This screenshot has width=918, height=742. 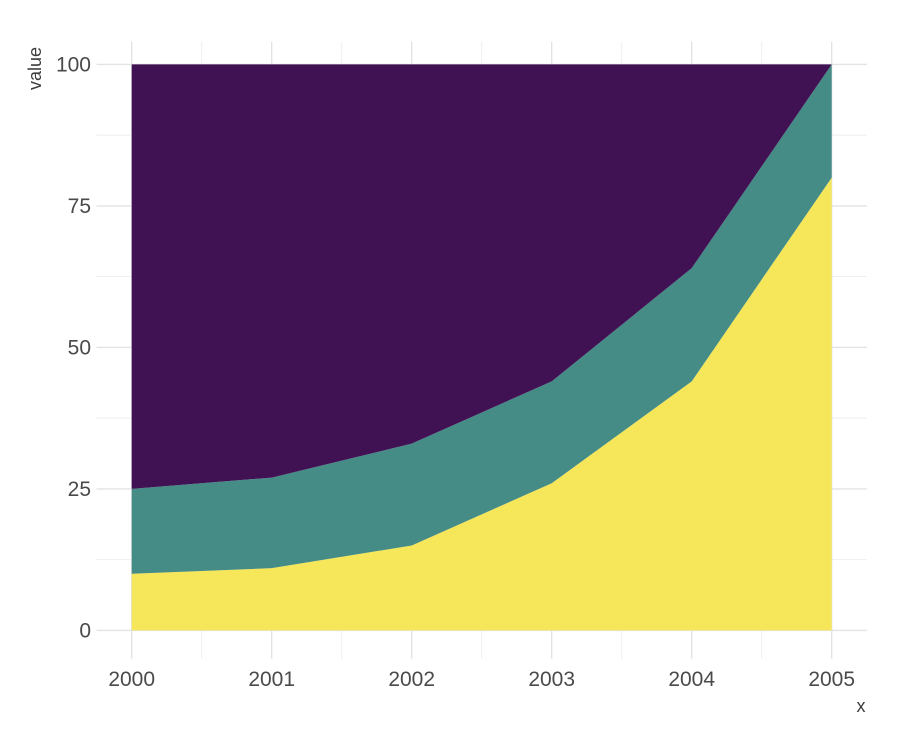 What do you see at coordinates (481, 679) in the screenshot?
I see `x-axis-tick-labels: 2000 2001 2002 2003 2004 2005` at bounding box center [481, 679].